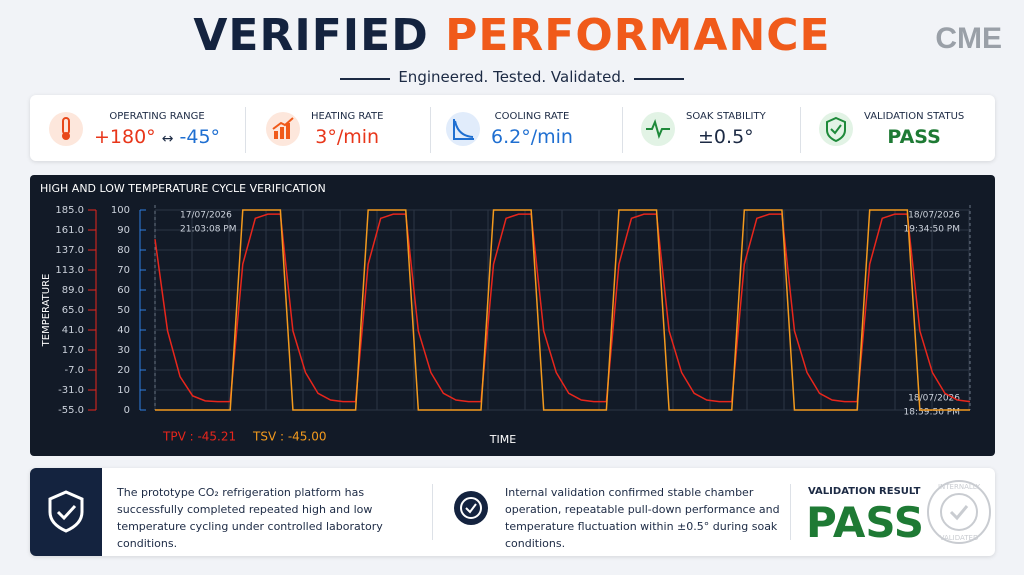 The image size is (1024, 575). I want to click on metric-value: -45°, so click(200, 136).